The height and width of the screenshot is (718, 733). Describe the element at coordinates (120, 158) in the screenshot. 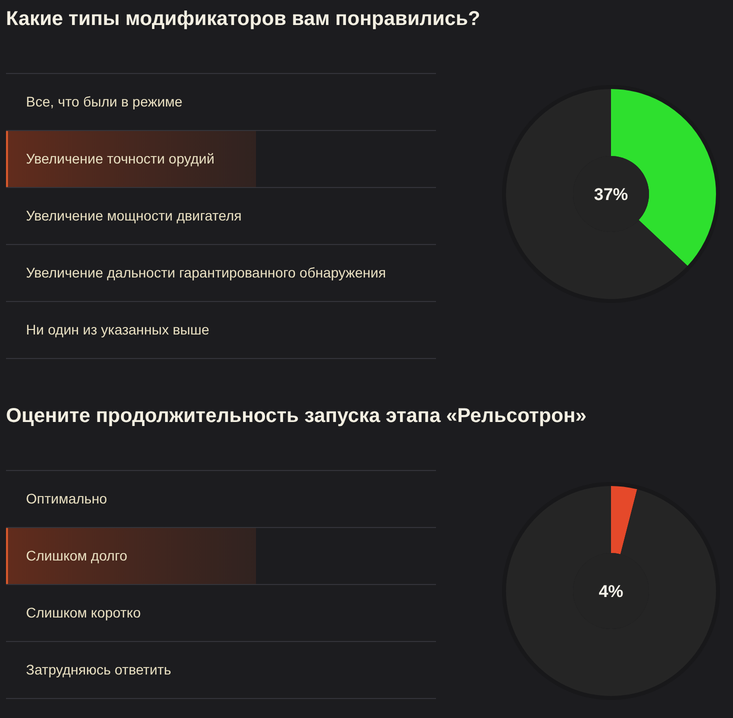

I see `text: Увеличение точности орудий` at that location.